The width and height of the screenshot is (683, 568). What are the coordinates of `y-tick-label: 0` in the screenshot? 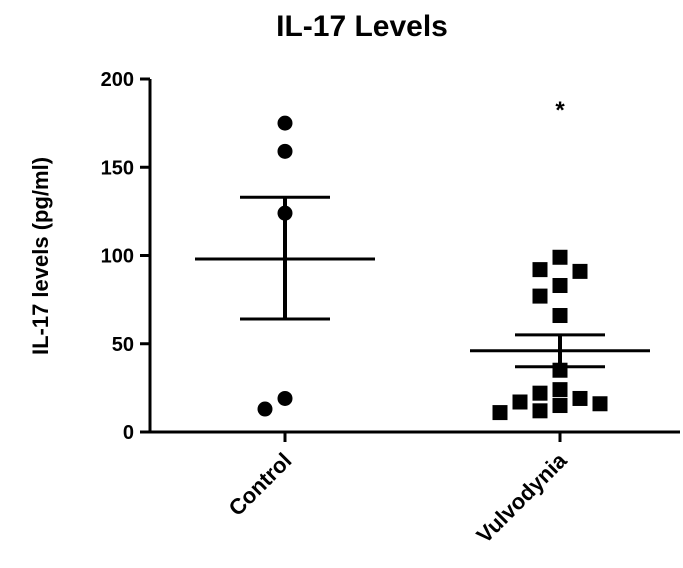 It's located at (128, 433).